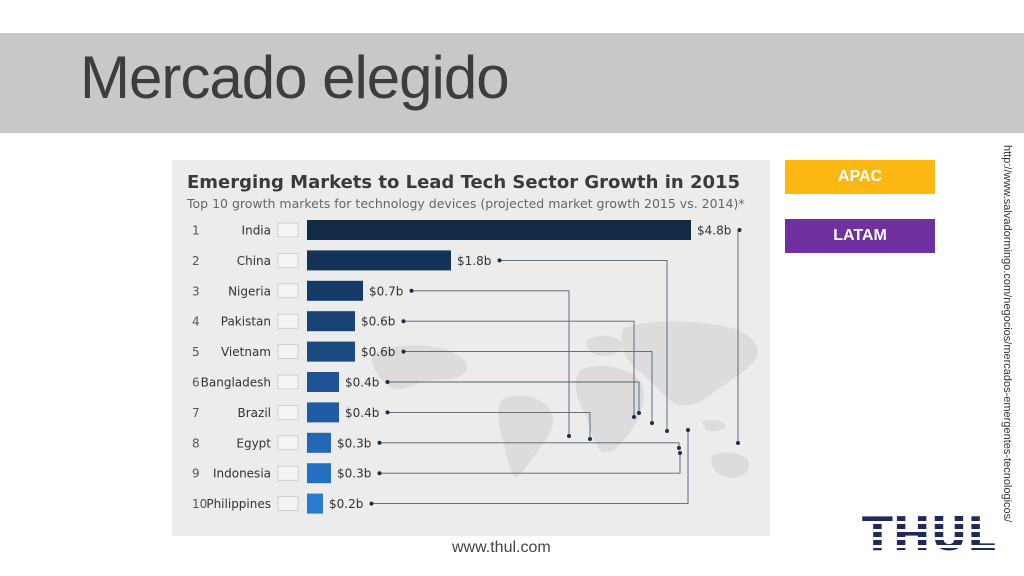 The height and width of the screenshot is (576, 1024). I want to click on rank-label: 2, so click(196, 261).